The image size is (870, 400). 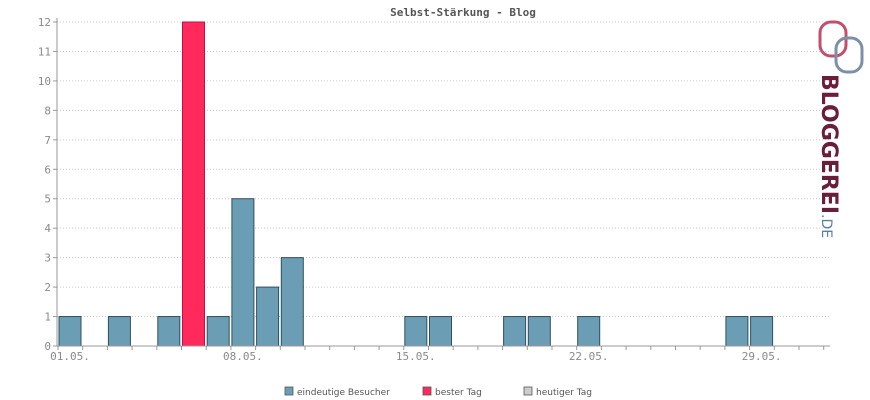 I want to click on bar-best-day, so click(x=193, y=184).